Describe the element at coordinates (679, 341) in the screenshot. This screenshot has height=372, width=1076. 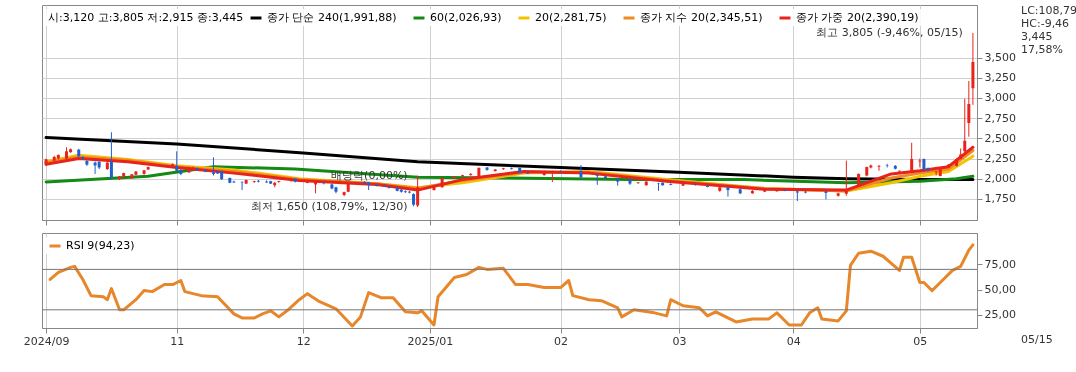
I see `x-tick-label: 03` at that location.